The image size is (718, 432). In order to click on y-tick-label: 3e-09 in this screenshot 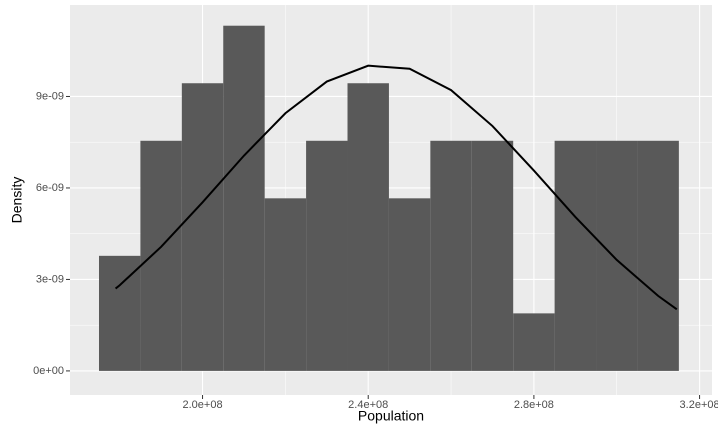, I will do `click(50, 279)`.